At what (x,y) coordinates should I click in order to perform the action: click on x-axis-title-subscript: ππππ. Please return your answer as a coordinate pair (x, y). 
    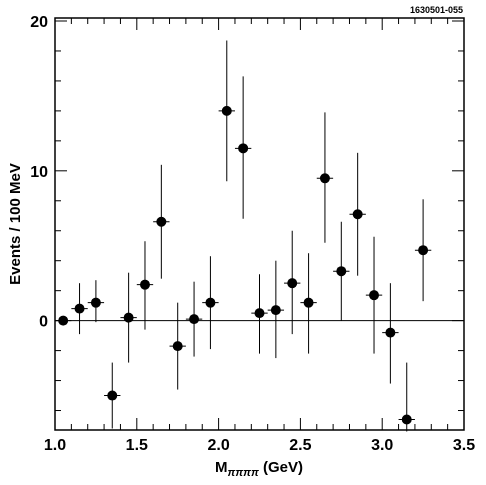
    Looking at the image, I should click on (242, 473).